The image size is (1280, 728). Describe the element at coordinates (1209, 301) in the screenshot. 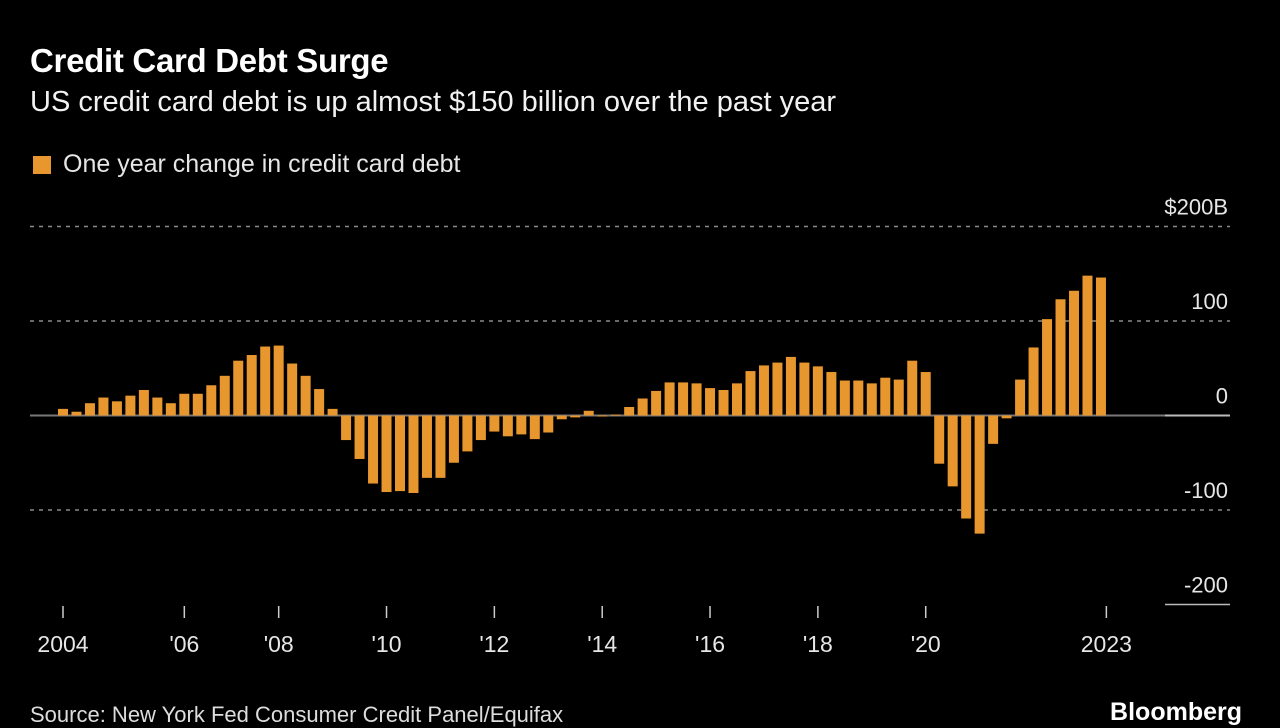

I see `y-tick-label: 100` at that location.